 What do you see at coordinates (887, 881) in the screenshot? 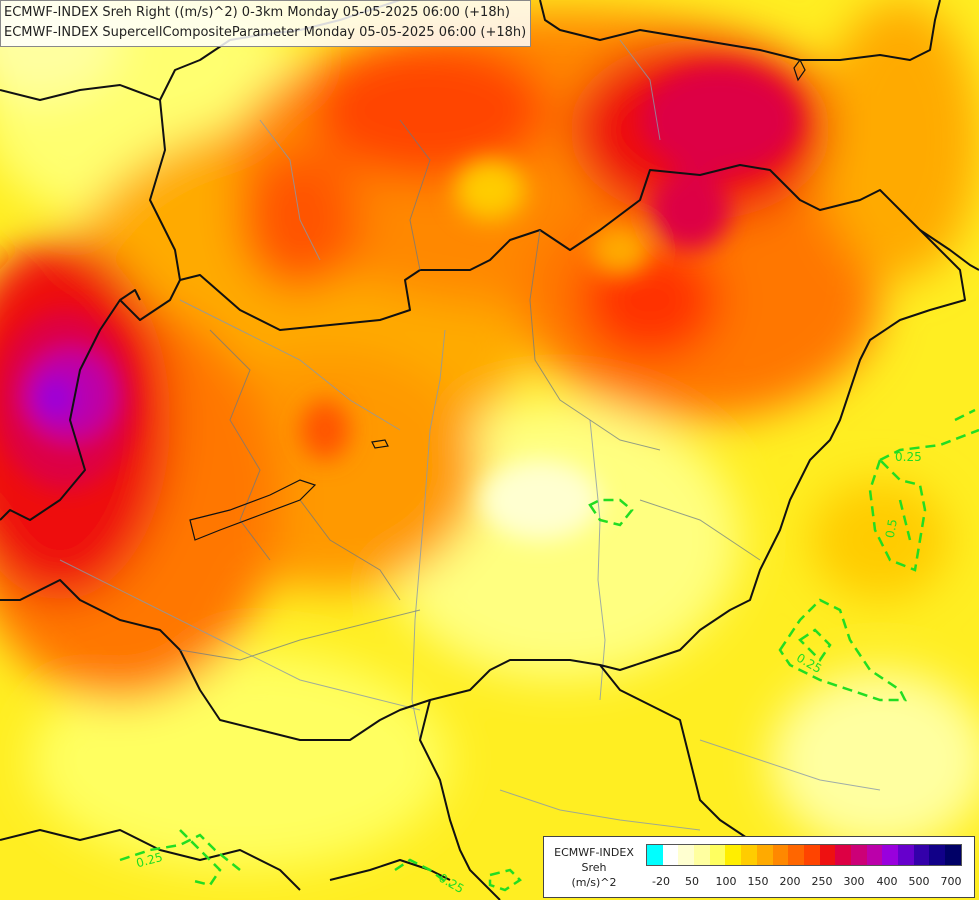
I see `legend-tick-label: 400` at bounding box center [887, 881].